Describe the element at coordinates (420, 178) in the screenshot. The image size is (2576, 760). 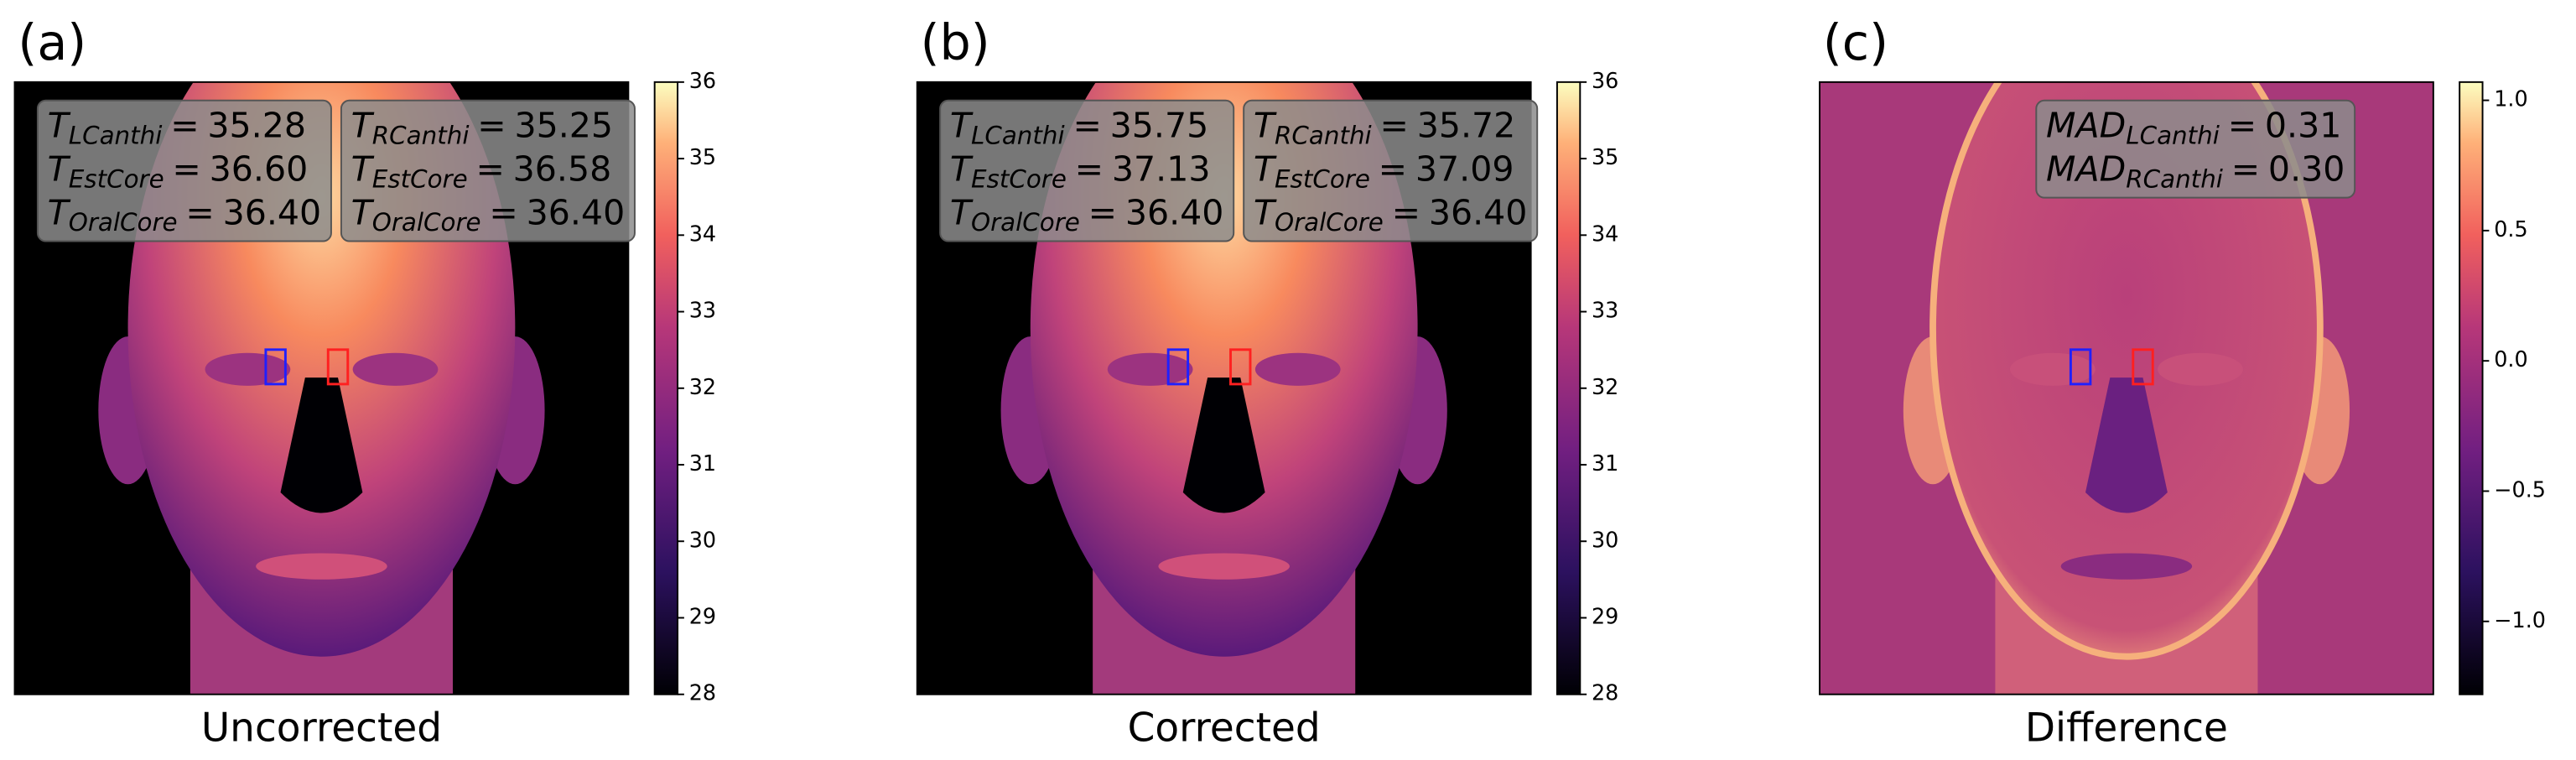
I see `subscript: EstCore` at that location.